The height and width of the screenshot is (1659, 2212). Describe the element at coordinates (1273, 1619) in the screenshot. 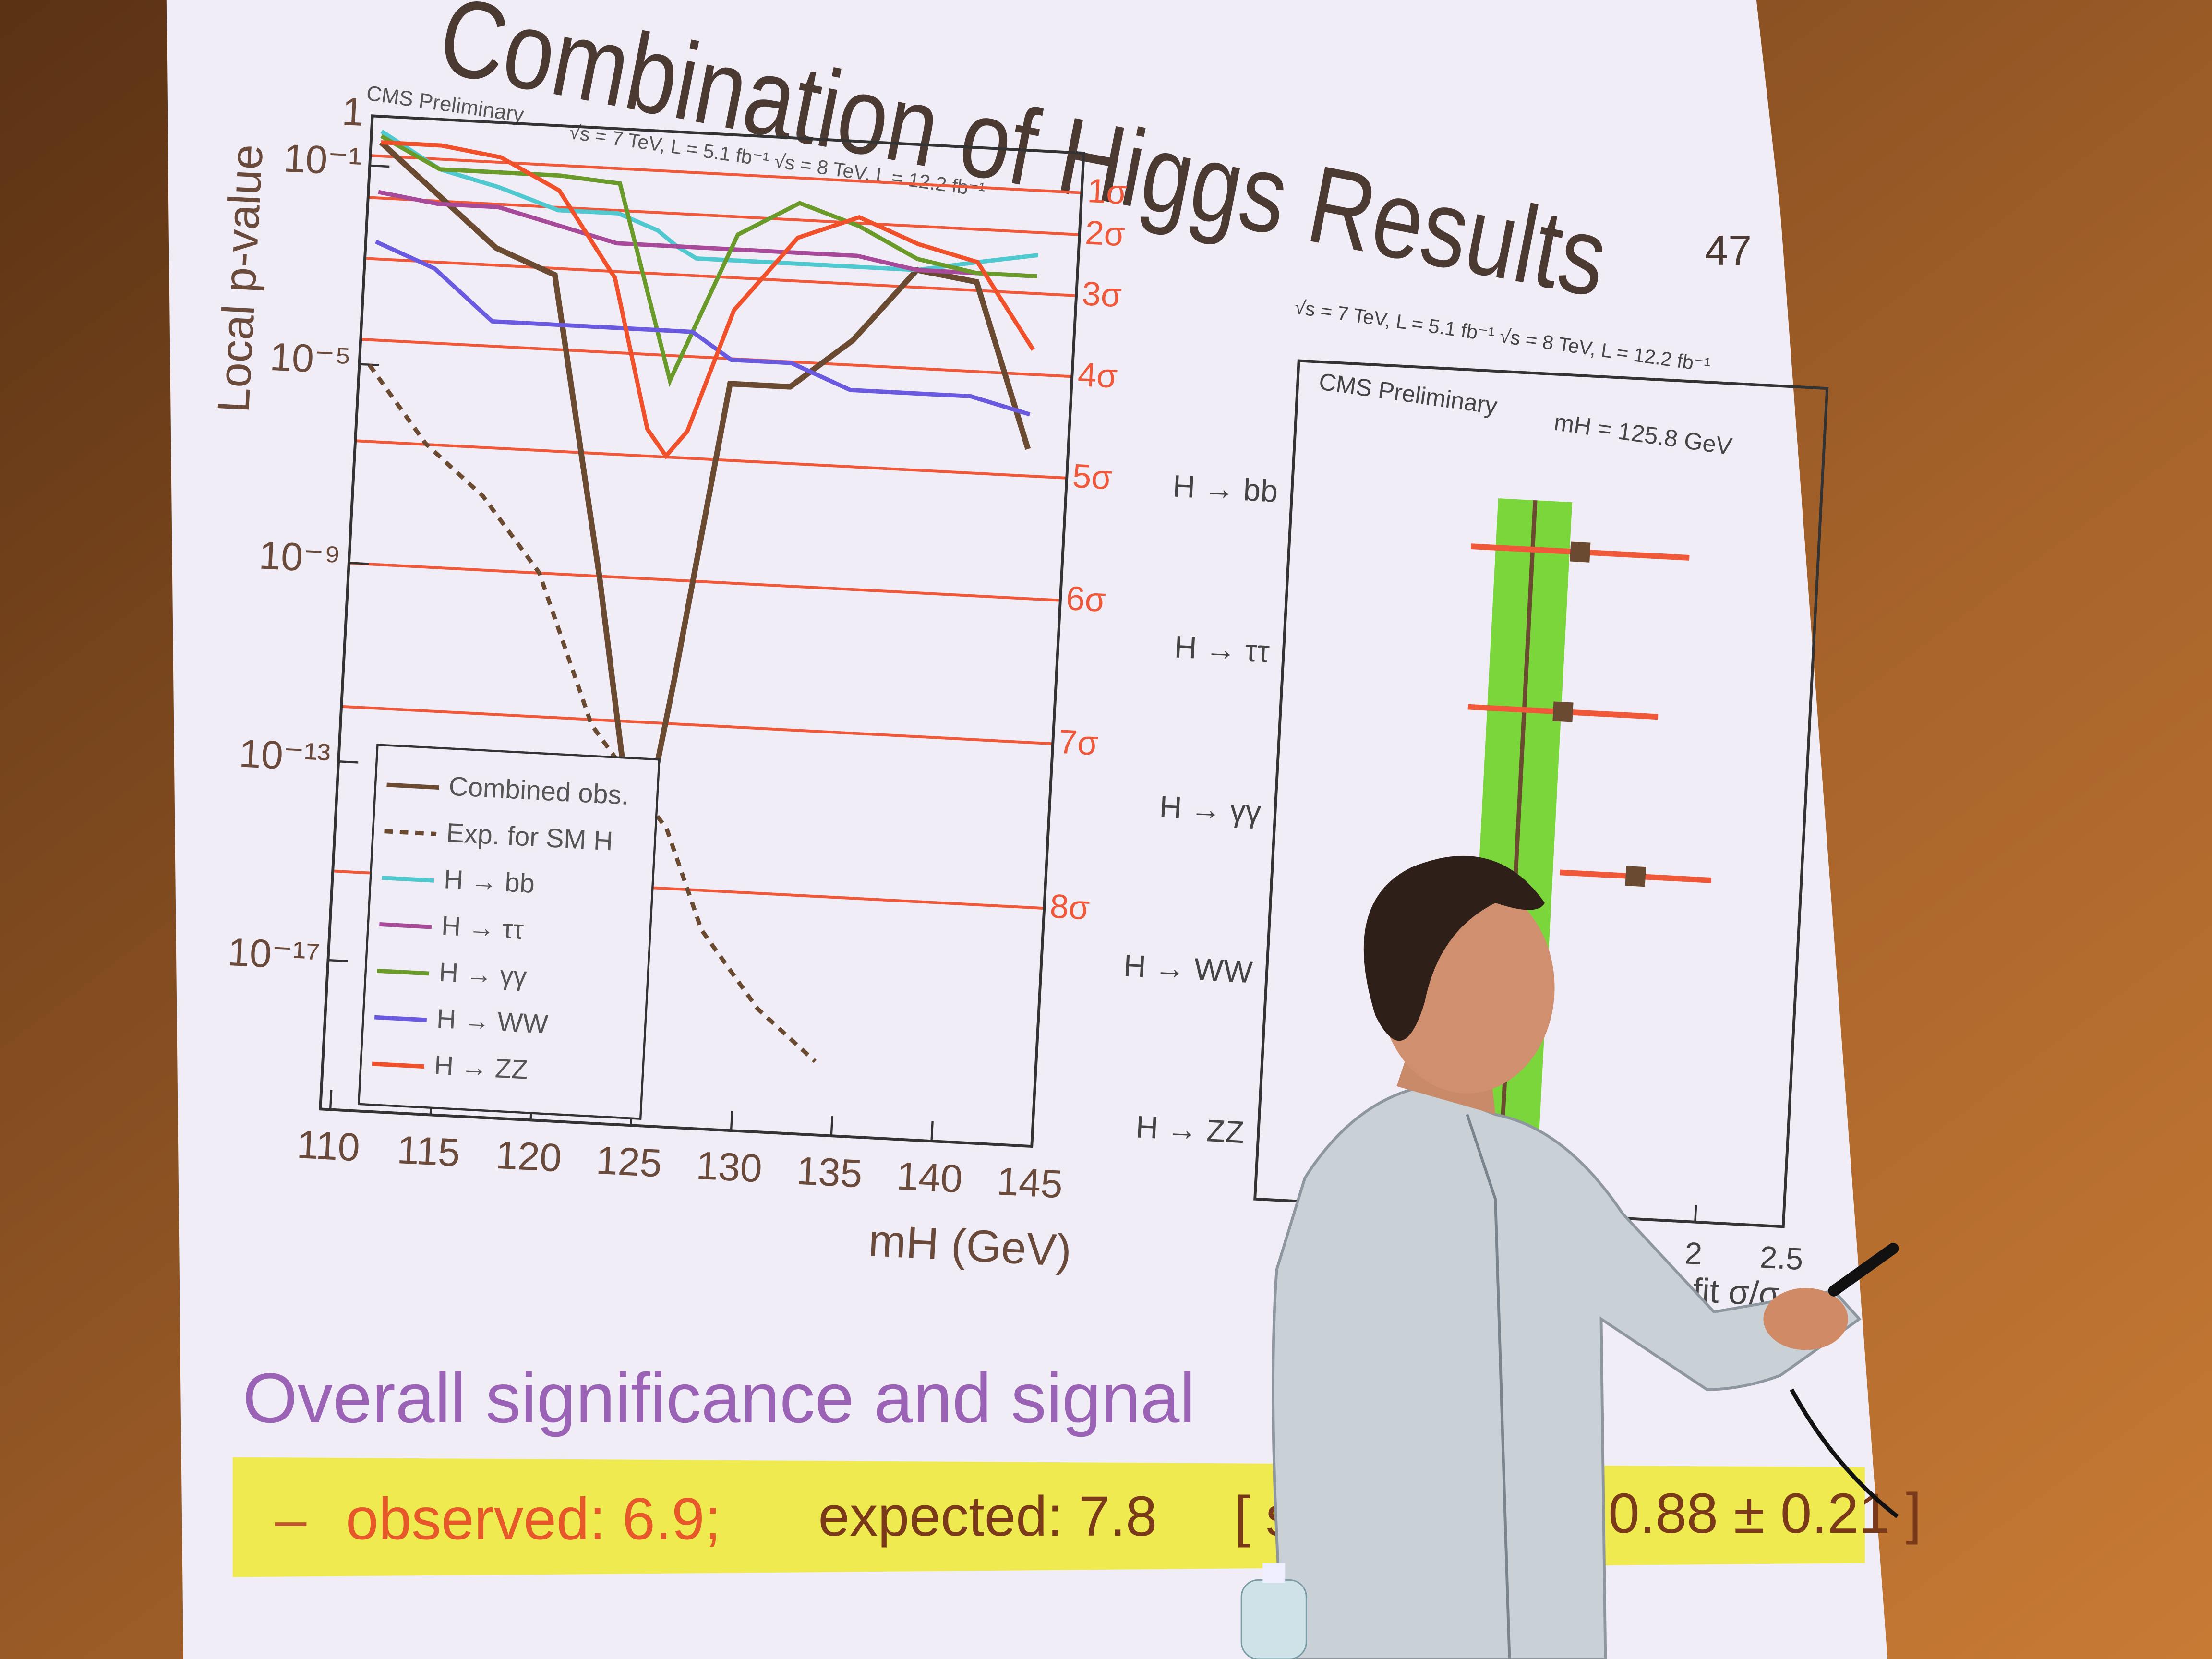

I see `water-bottle` at that location.